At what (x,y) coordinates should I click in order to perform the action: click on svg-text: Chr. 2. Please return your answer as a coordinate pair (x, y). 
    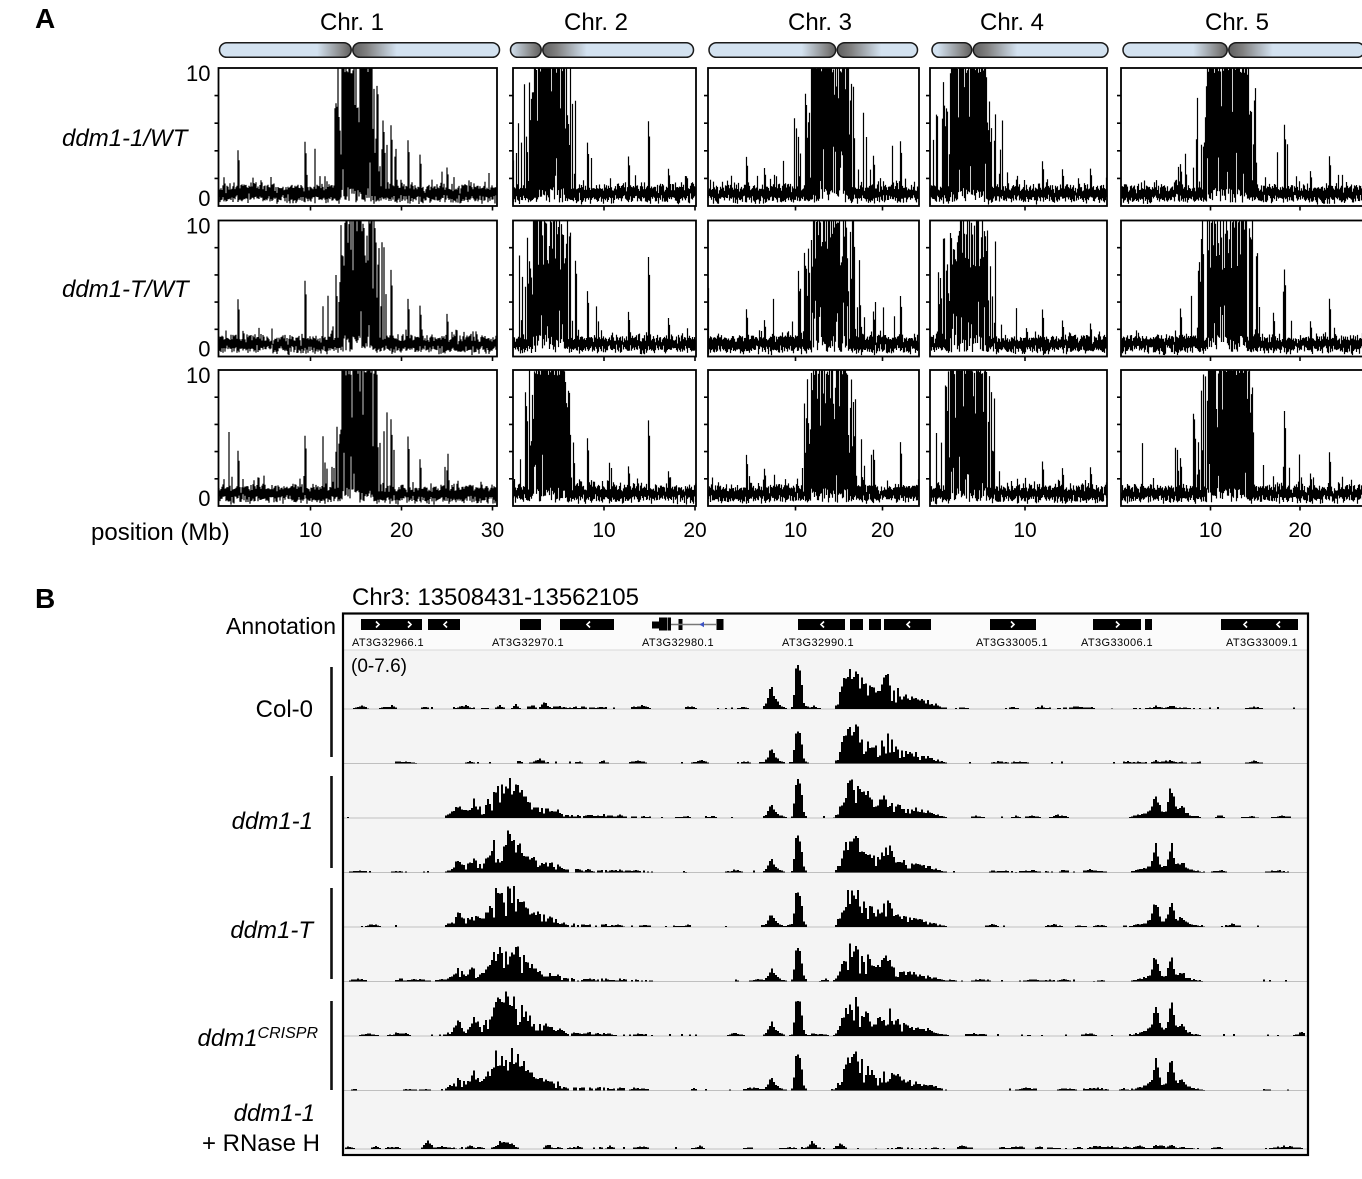
    Looking at the image, I should click on (596, 22).